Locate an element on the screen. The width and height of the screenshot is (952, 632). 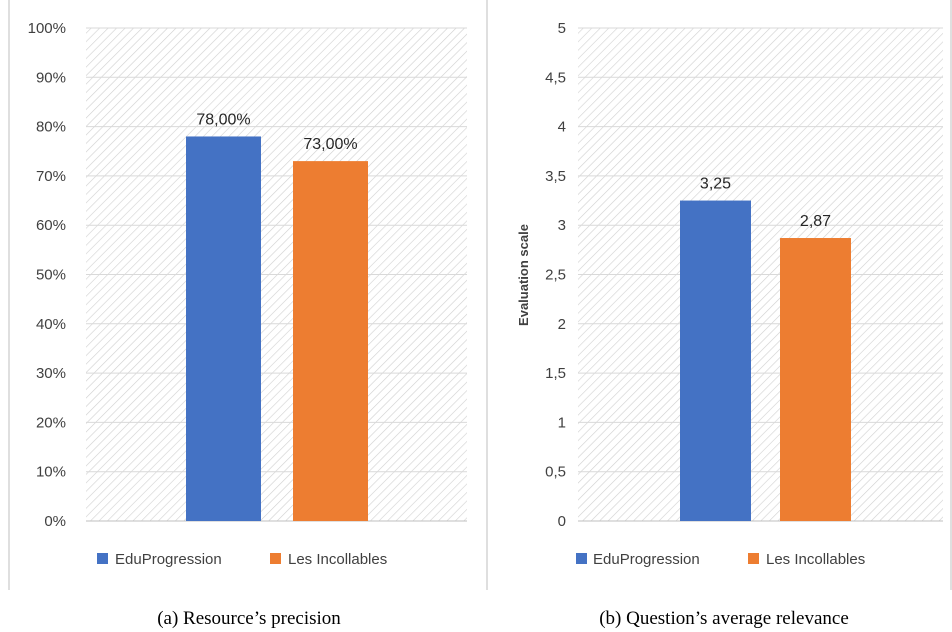
legend-label-incollables-b: Les Incollables is located at coordinates (815, 559).